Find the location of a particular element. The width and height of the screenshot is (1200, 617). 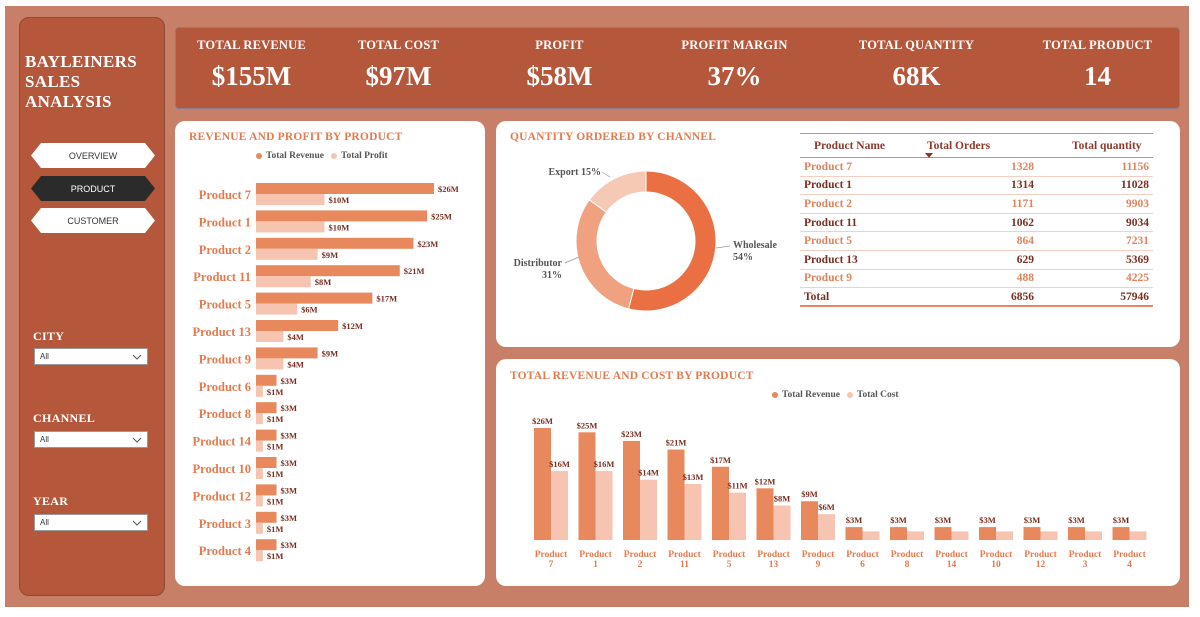

table-cell: Product 5 is located at coordinates (856, 241).